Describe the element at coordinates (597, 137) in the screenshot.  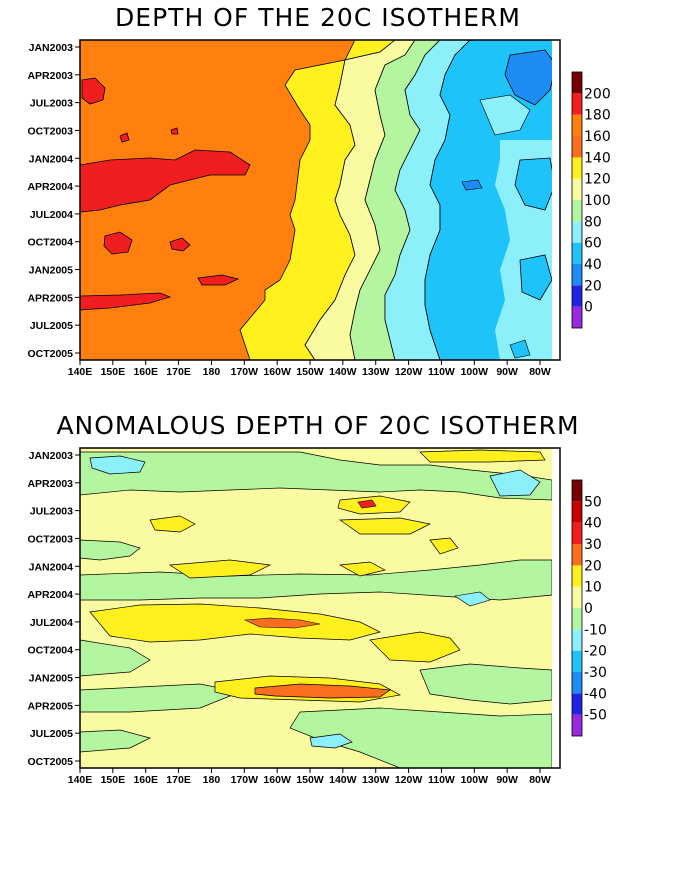
I see `colorbar-label: 160` at that location.